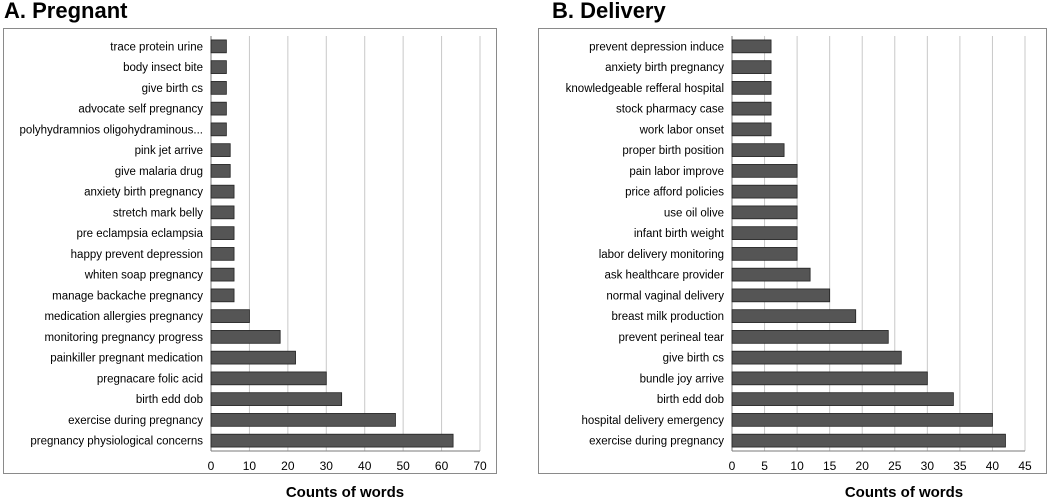 This screenshot has width=1052, height=503. What do you see at coordinates (676, 172) in the screenshot?
I see `category-label-1-6: pain labor improve` at bounding box center [676, 172].